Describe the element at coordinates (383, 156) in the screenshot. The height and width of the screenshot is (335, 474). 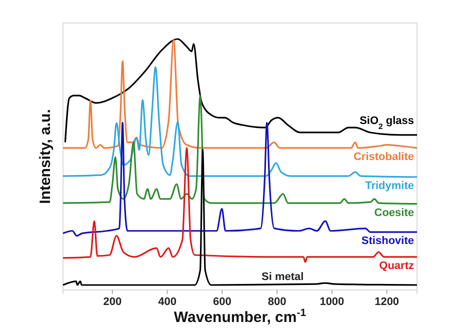
I see `series-label: Cristobalite` at that location.